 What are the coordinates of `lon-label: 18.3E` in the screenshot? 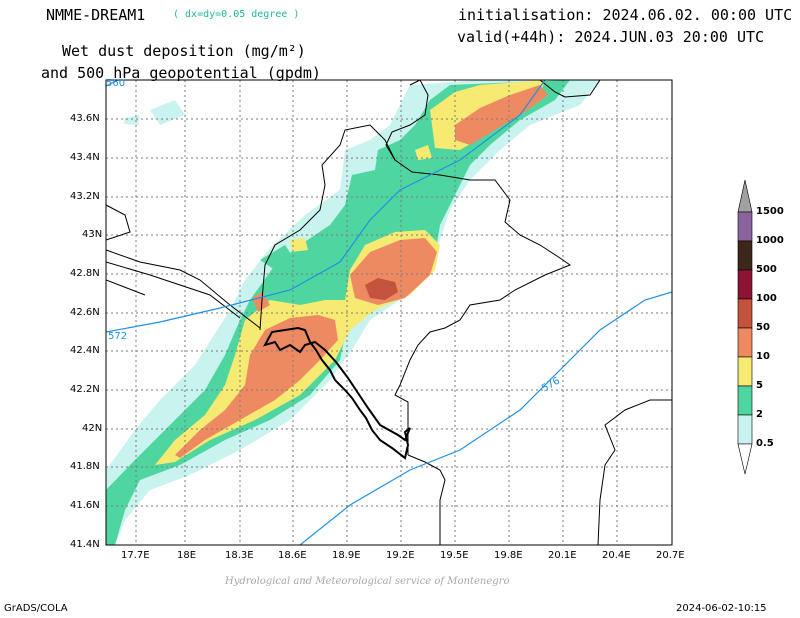 It's located at (239, 555).